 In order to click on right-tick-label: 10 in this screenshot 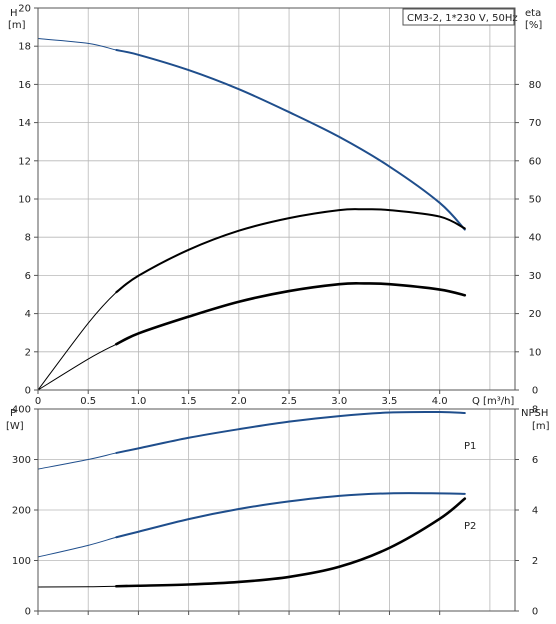, I will do `click(535, 352)`.